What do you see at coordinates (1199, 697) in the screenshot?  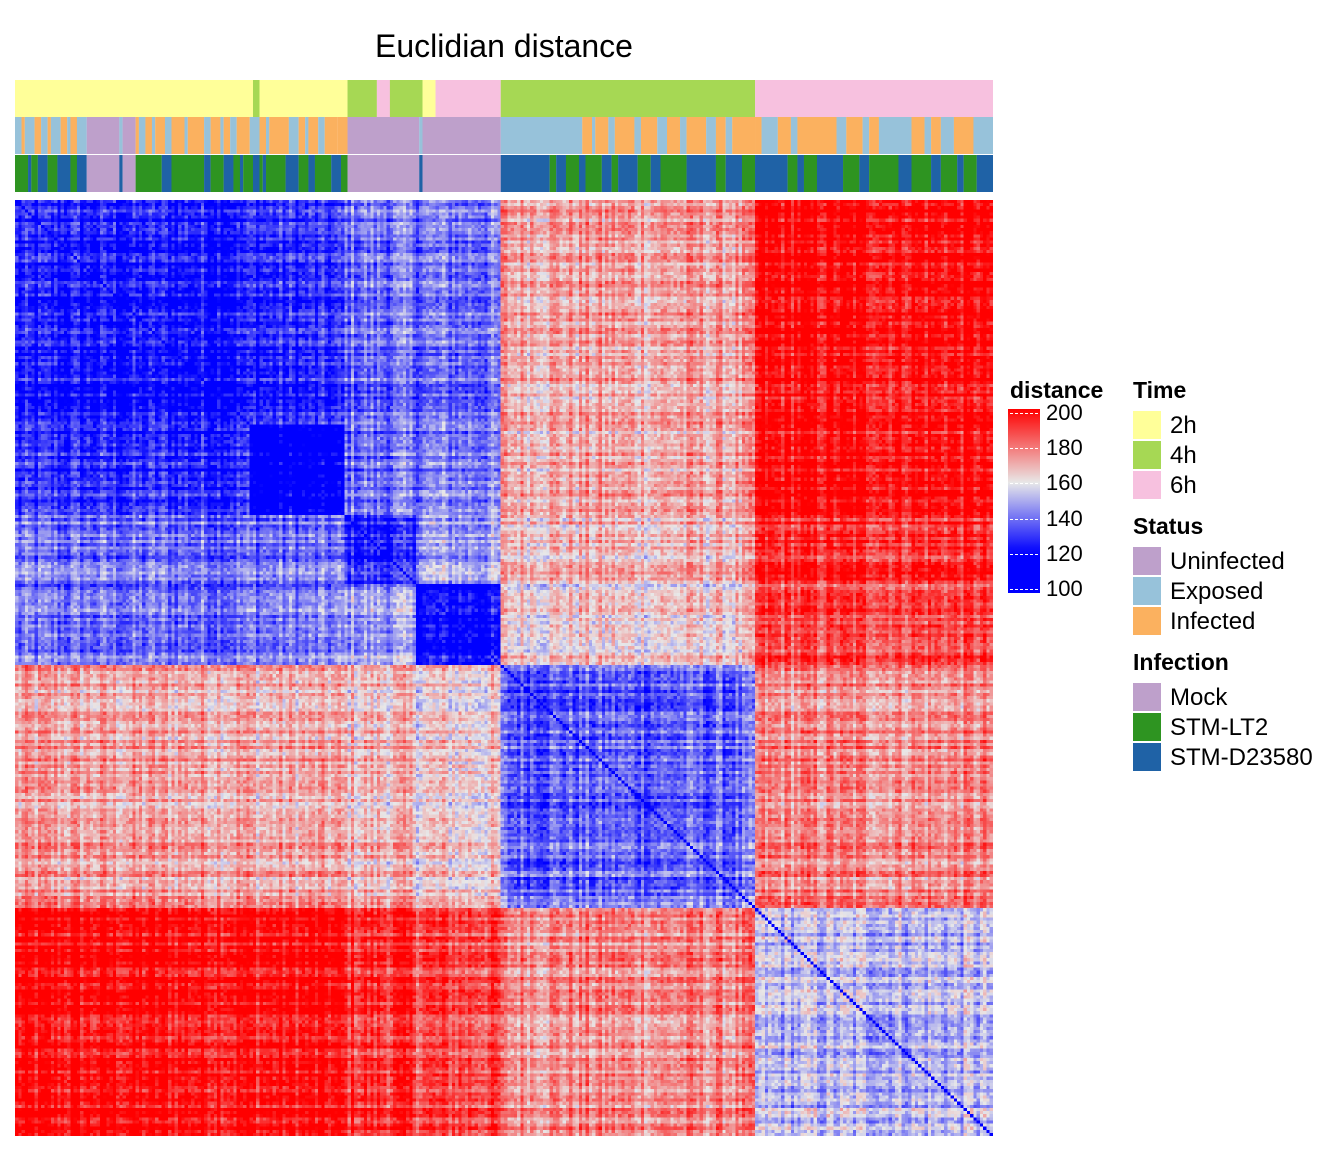 I see `infection-legend-label: Mock` at bounding box center [1199, 697].